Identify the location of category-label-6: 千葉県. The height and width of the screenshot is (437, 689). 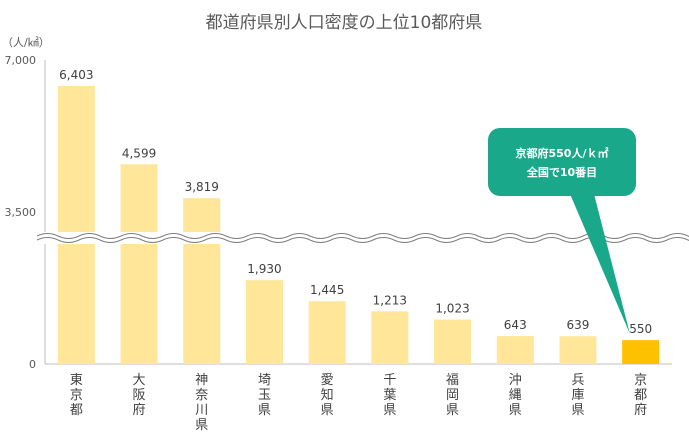
(389, 395).